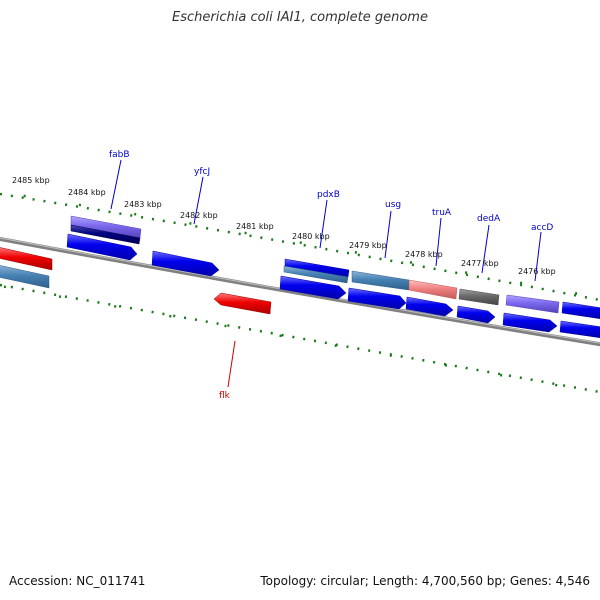  I want to click on kbp-label-2479: 2479 kbp, so click(368, 245).